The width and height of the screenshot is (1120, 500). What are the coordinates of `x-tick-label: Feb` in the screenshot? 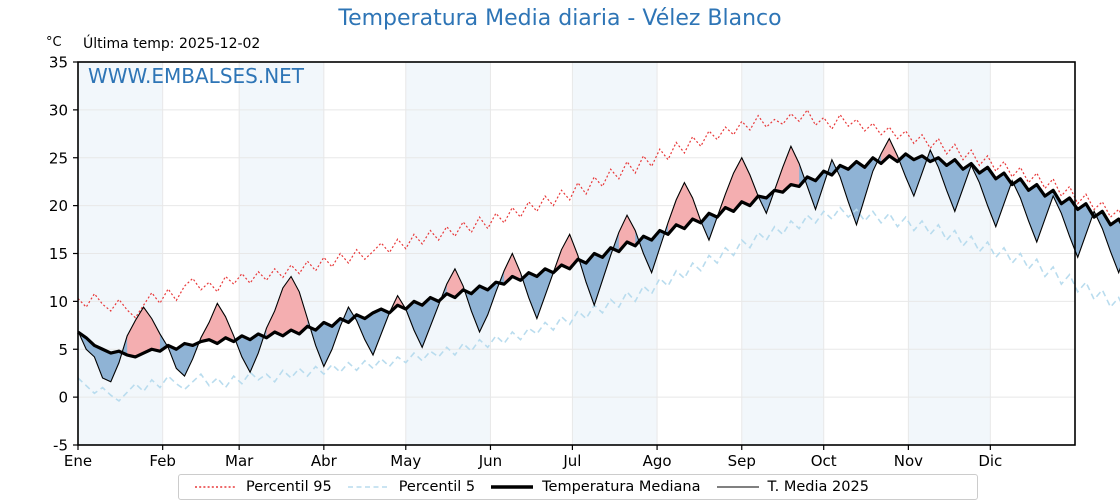 It's located at (162, 461).